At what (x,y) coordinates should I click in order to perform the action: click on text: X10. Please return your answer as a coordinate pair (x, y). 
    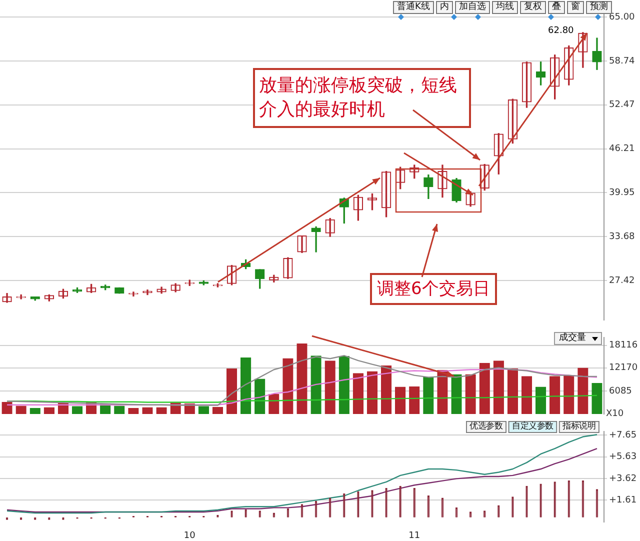
    Looking at the image, I should click on (615, 414).